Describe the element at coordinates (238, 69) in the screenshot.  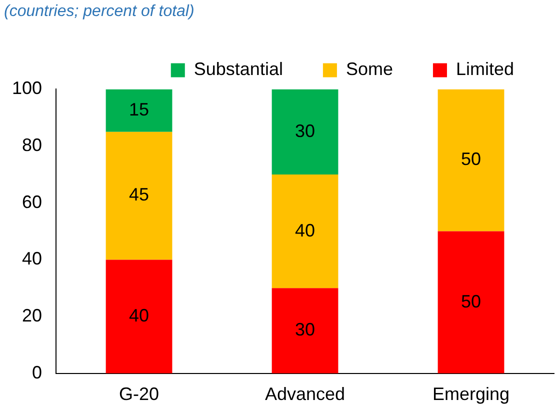
I see `legend-label: Substantial` at that location.